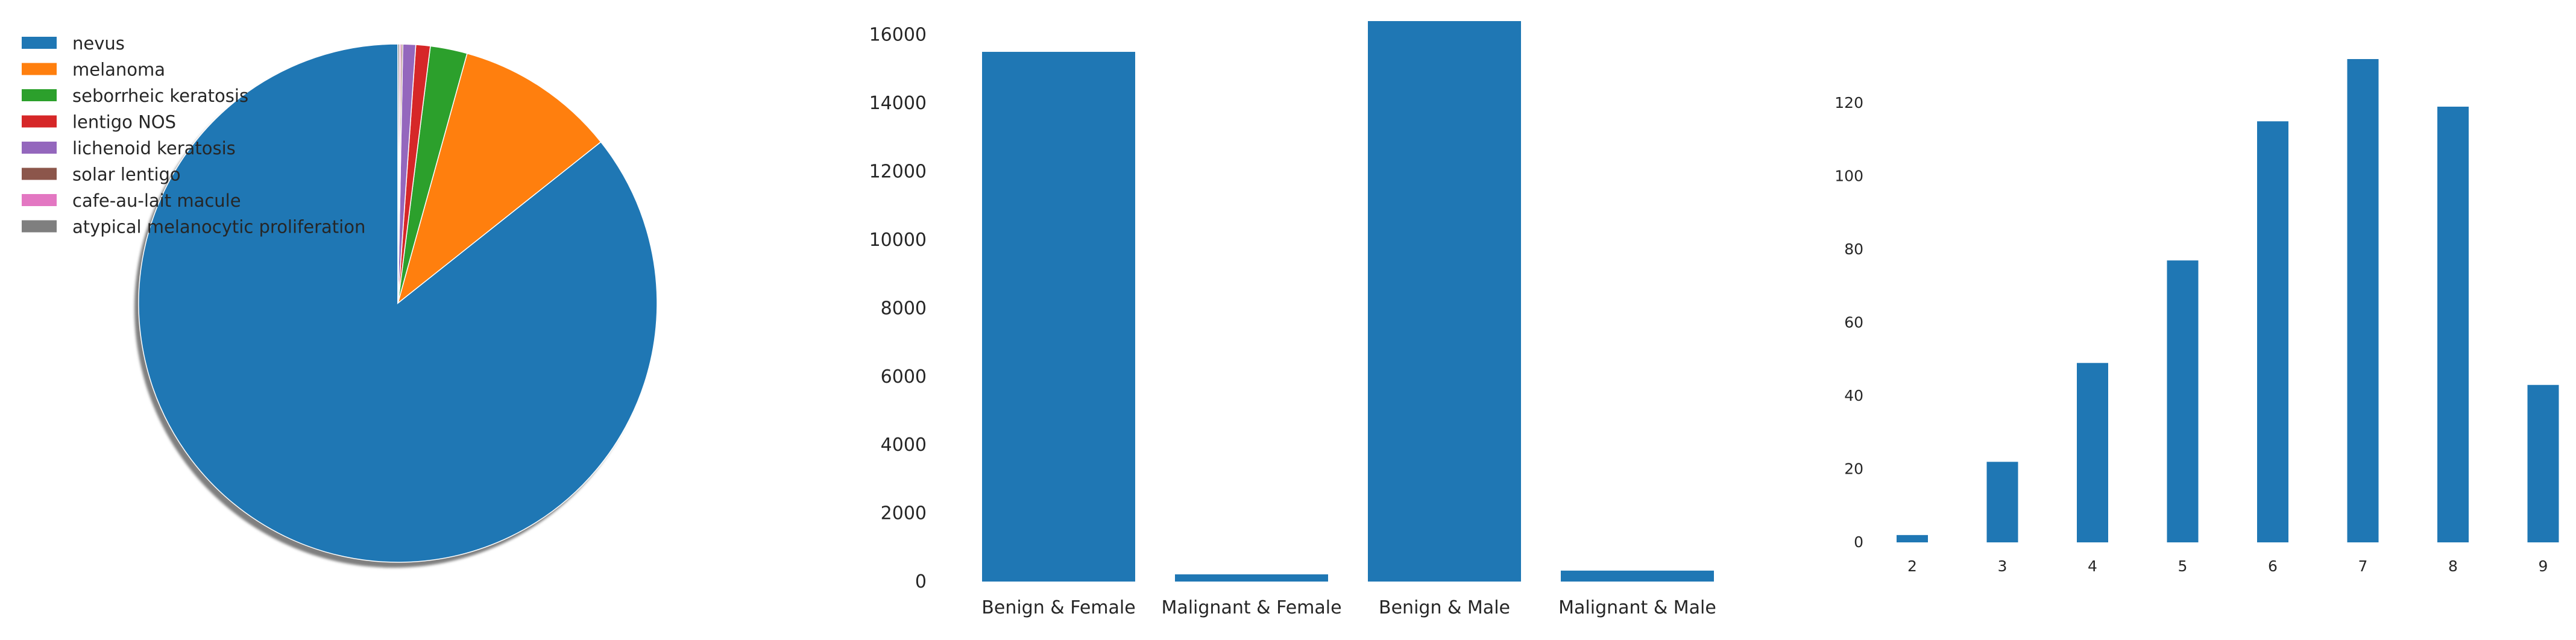  Describe the element at coordinates (1853, 249) in the screenshot. I see `y-tick-label: 80` at that location.